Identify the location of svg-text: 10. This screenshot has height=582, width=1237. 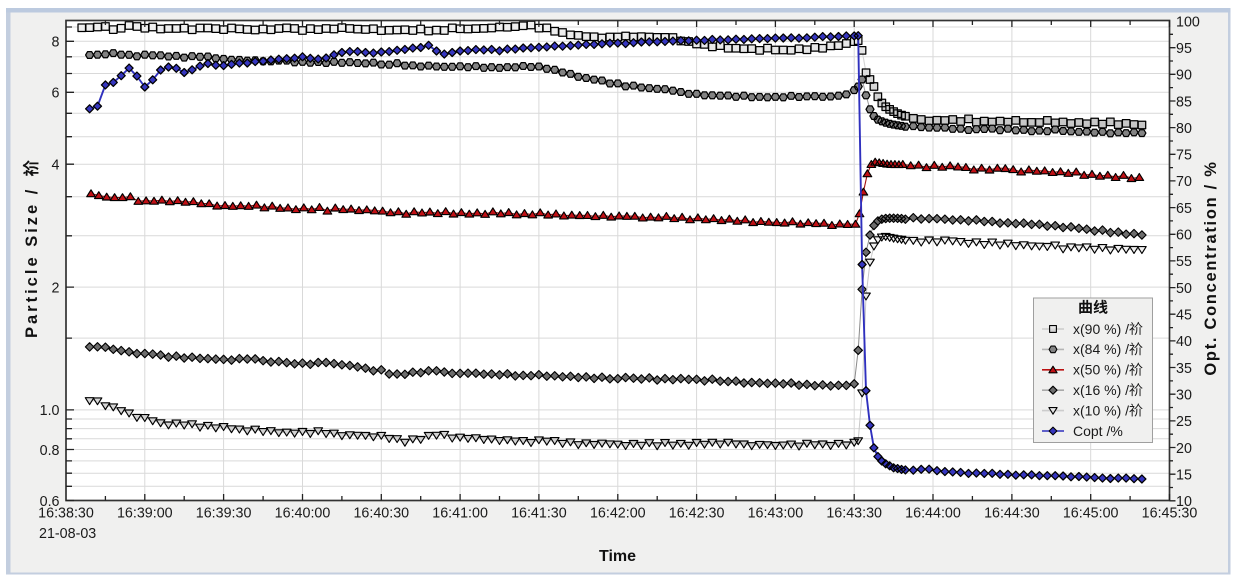
(1184, 502).